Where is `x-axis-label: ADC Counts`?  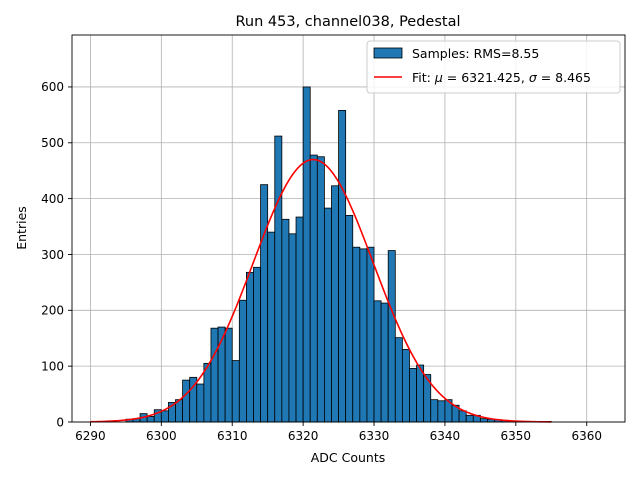
x-axis-label: ADC Counts is located at coordinates (348, 457).